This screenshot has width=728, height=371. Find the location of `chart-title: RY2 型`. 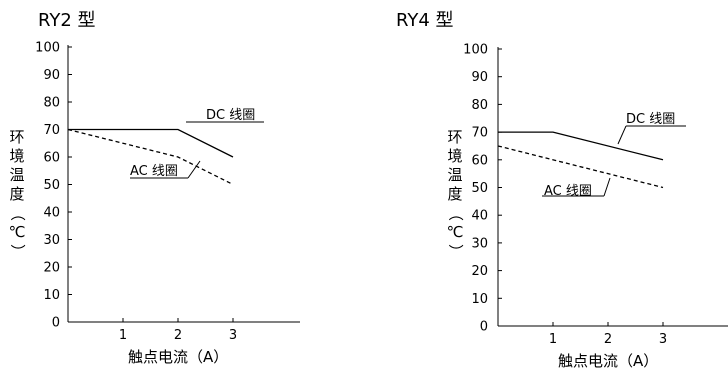

chart-title: RY2 型 is located at coordinates (67, 20).